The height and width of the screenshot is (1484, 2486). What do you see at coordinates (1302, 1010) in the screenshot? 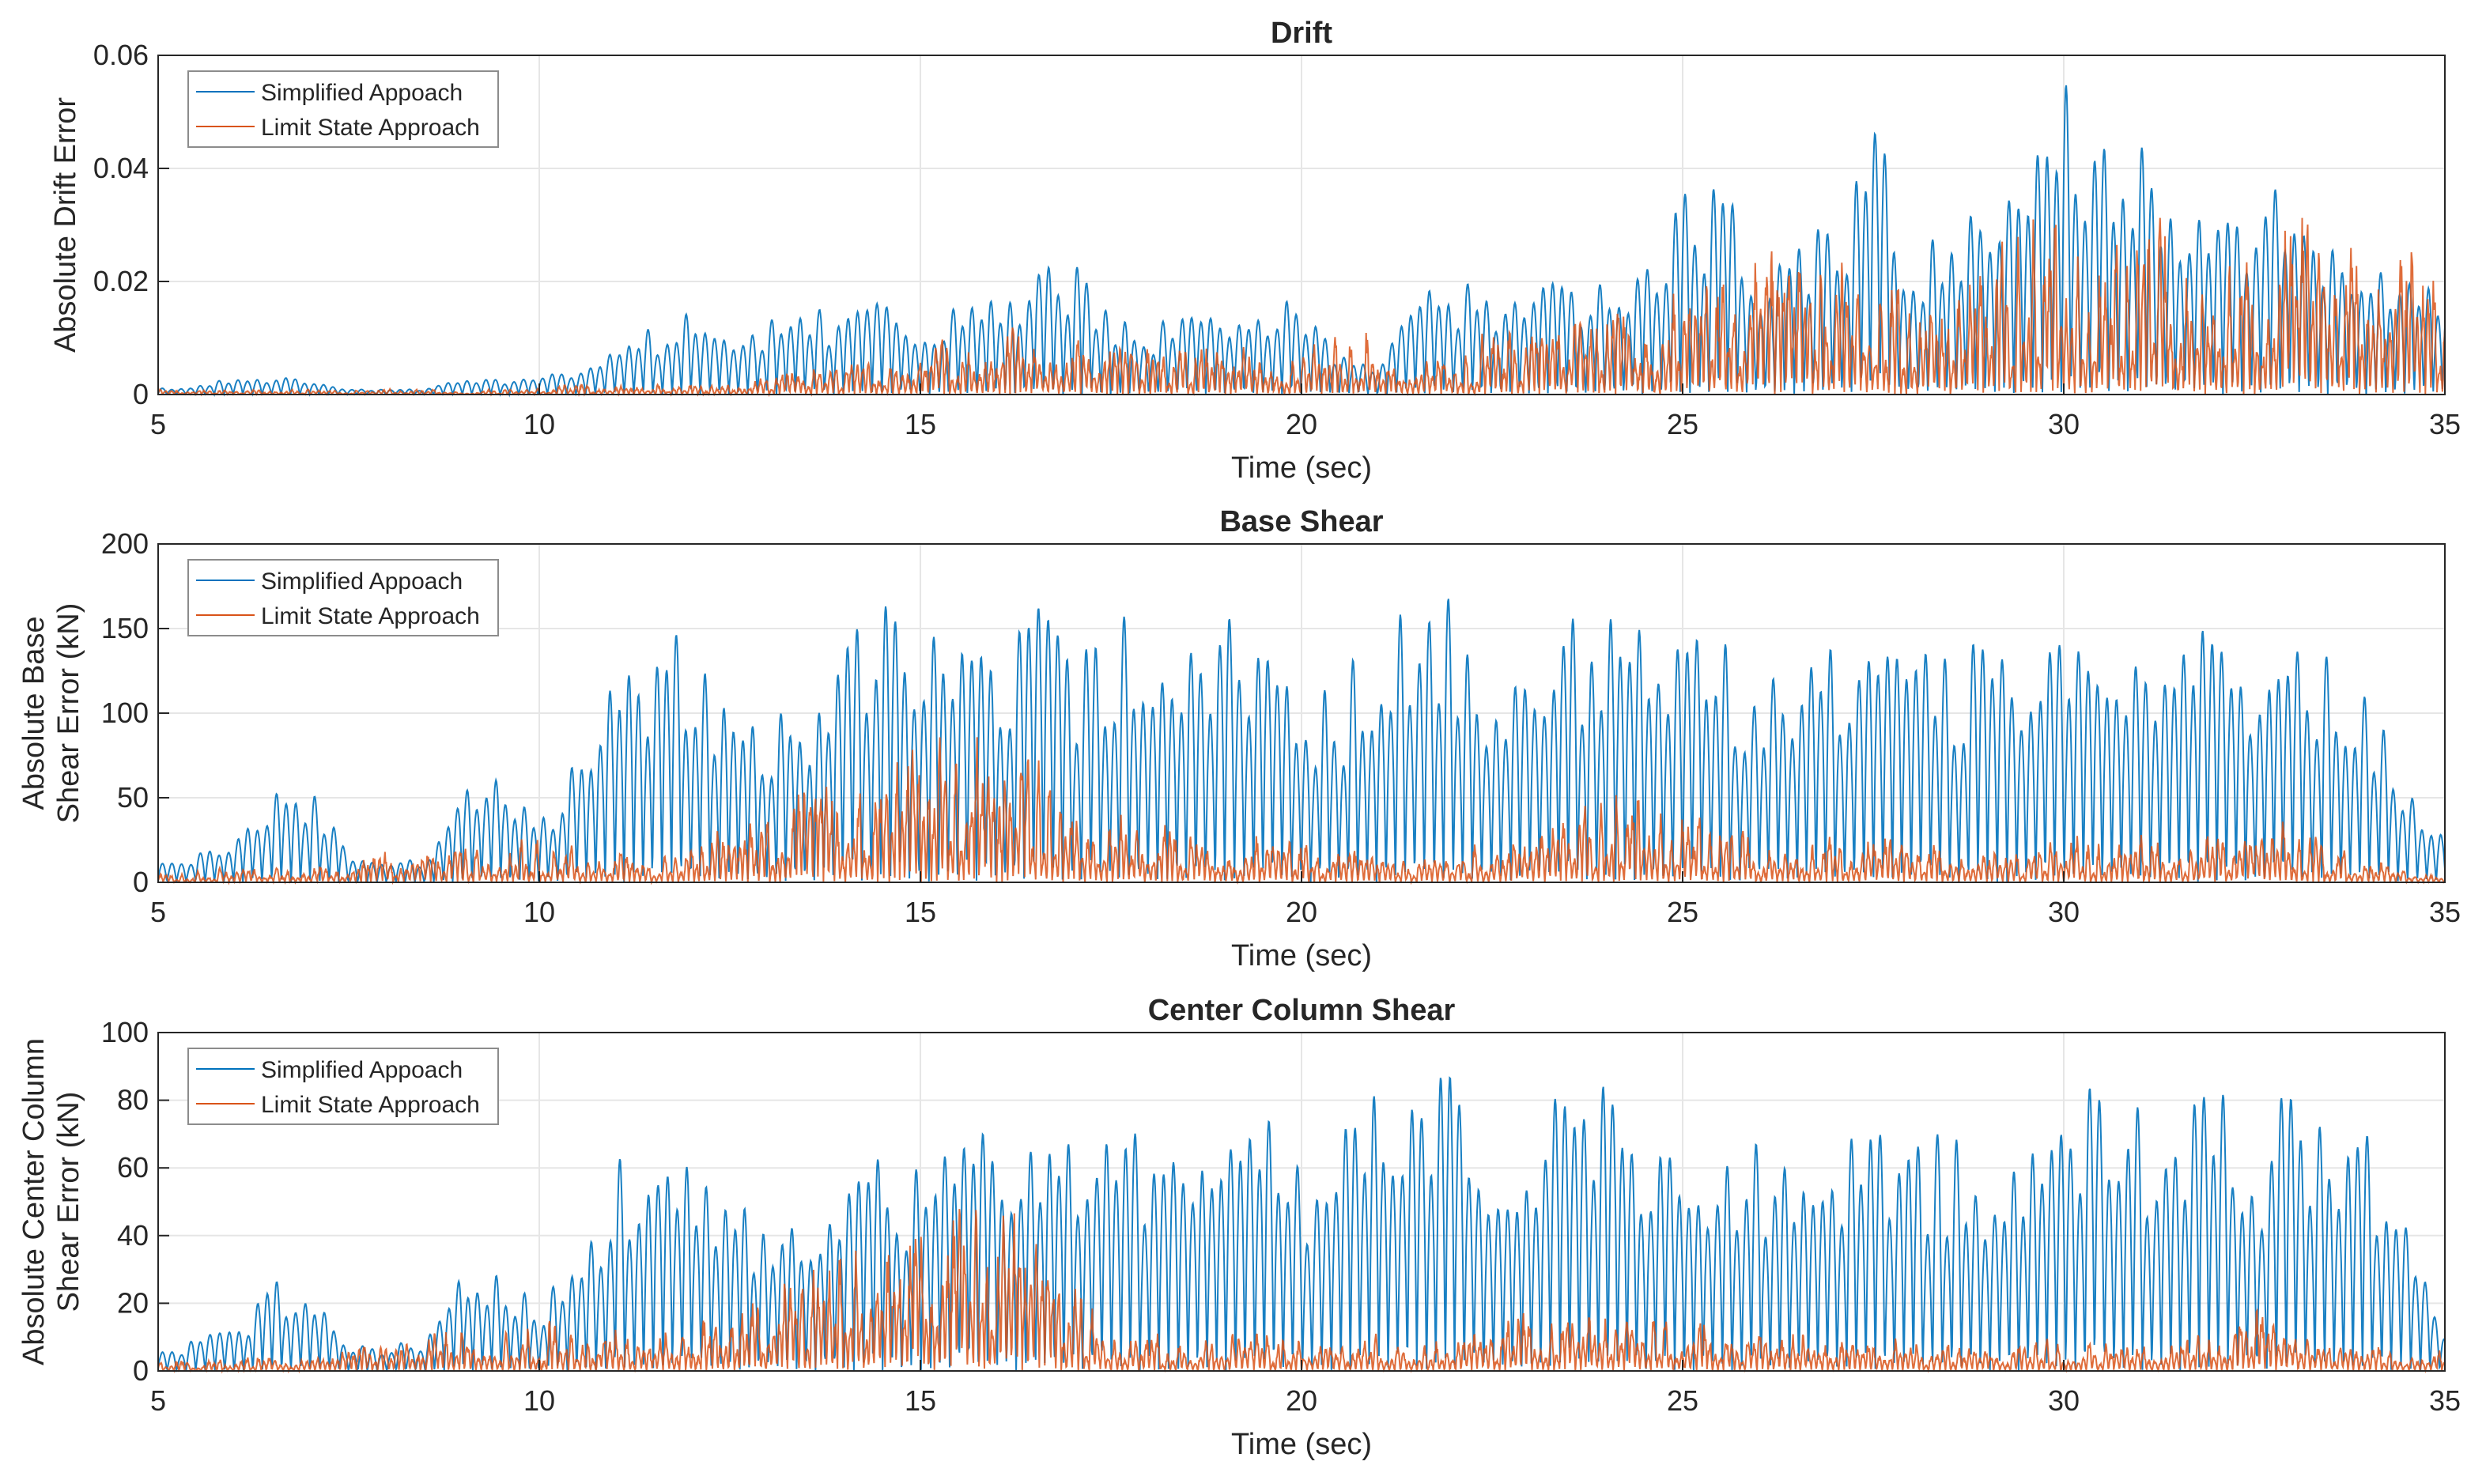
I see `chart-title: Center Column Shear` at bounding box center [1302, 1010].